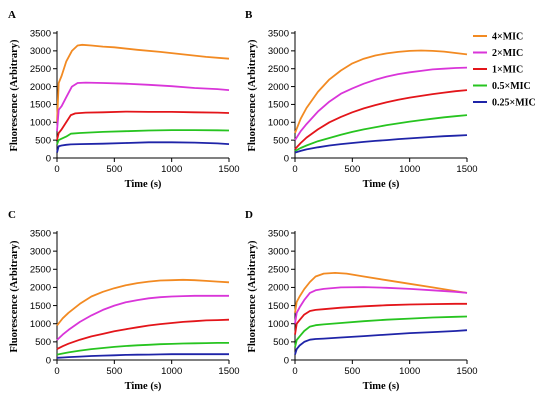  What do you see at coordinates (507, 53) in the screenshot?
I see `legend-label: 2×MIC` at bounding box center [507, 53].